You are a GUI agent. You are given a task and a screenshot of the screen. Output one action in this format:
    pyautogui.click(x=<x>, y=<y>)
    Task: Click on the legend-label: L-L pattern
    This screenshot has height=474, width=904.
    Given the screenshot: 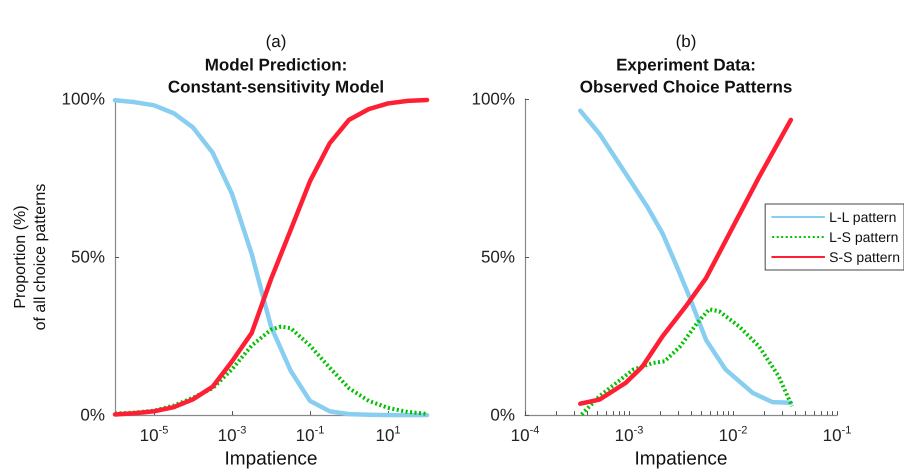 What is the action you would take?
    pyautogui.click(x=862, y=217)
    